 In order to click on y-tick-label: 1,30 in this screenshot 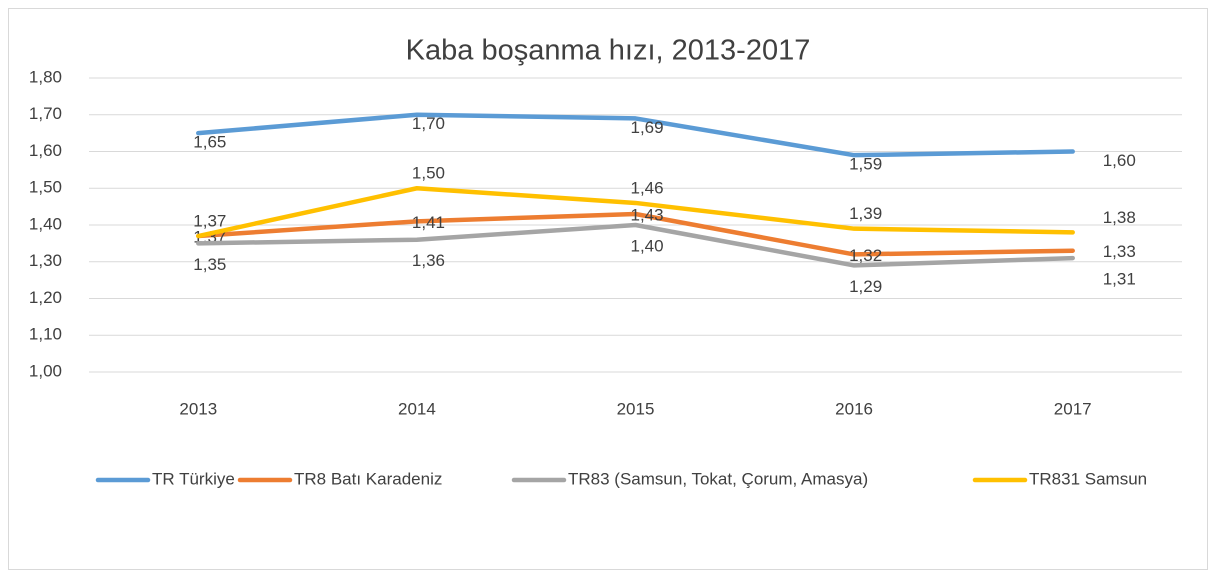, I will do `click(45, 260)`.